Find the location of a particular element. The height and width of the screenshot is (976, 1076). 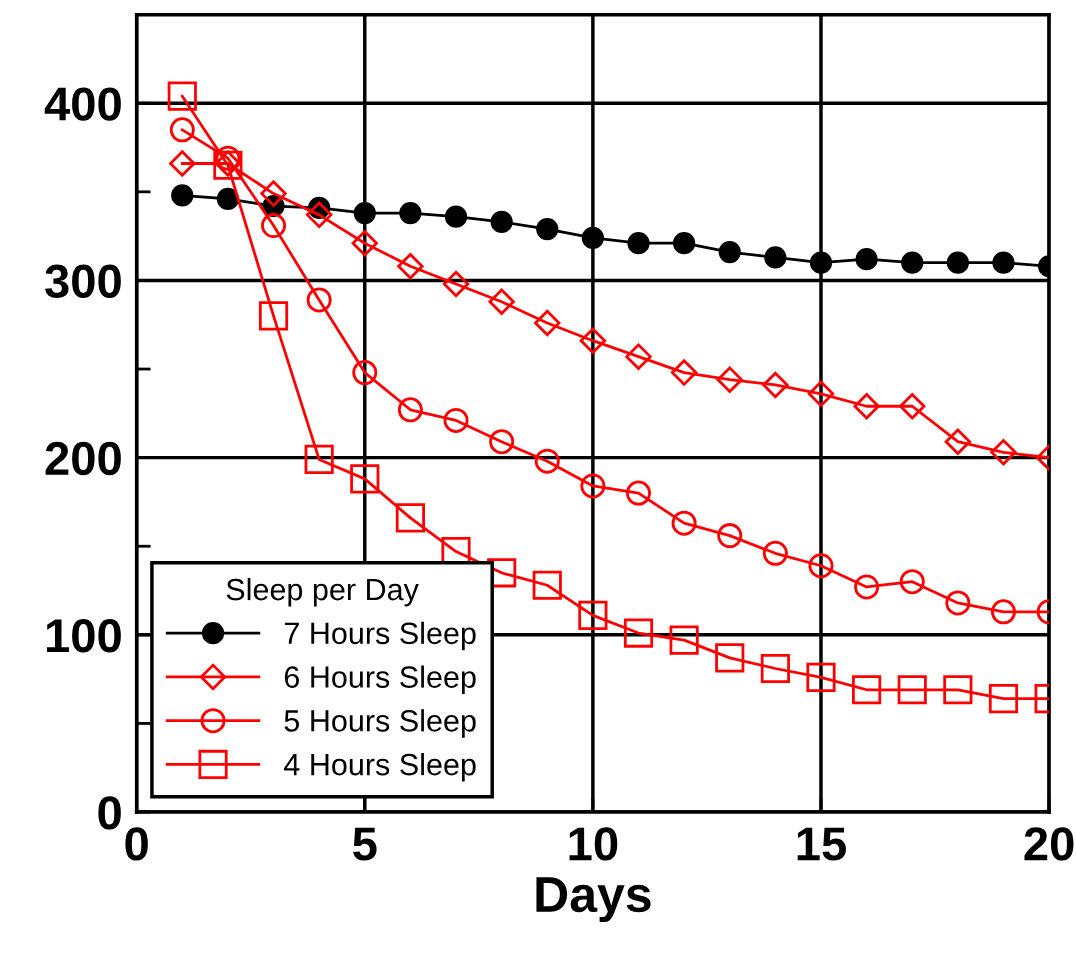

legend-label: 7 Hours Sleep is located at coordinates (380, 636).